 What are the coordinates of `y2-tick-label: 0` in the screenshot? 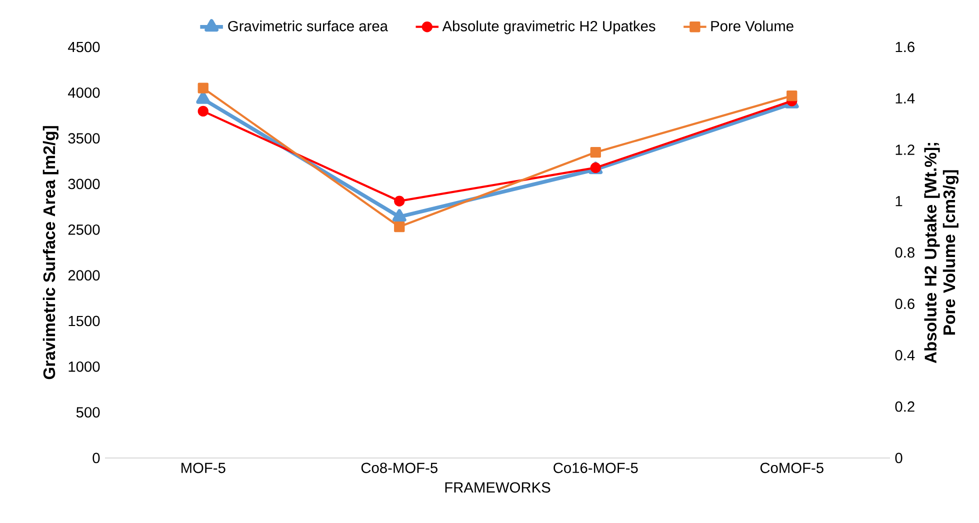 It's located at (898, 458).